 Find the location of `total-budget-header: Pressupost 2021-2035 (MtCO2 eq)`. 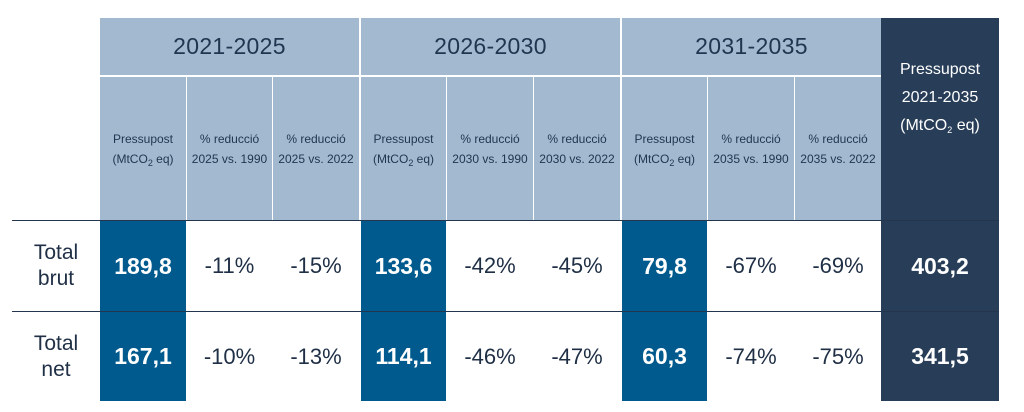

total-budget-header: Pressupost 2021-2035 (MtCO2 eq) is located at coordinates (940, 119).